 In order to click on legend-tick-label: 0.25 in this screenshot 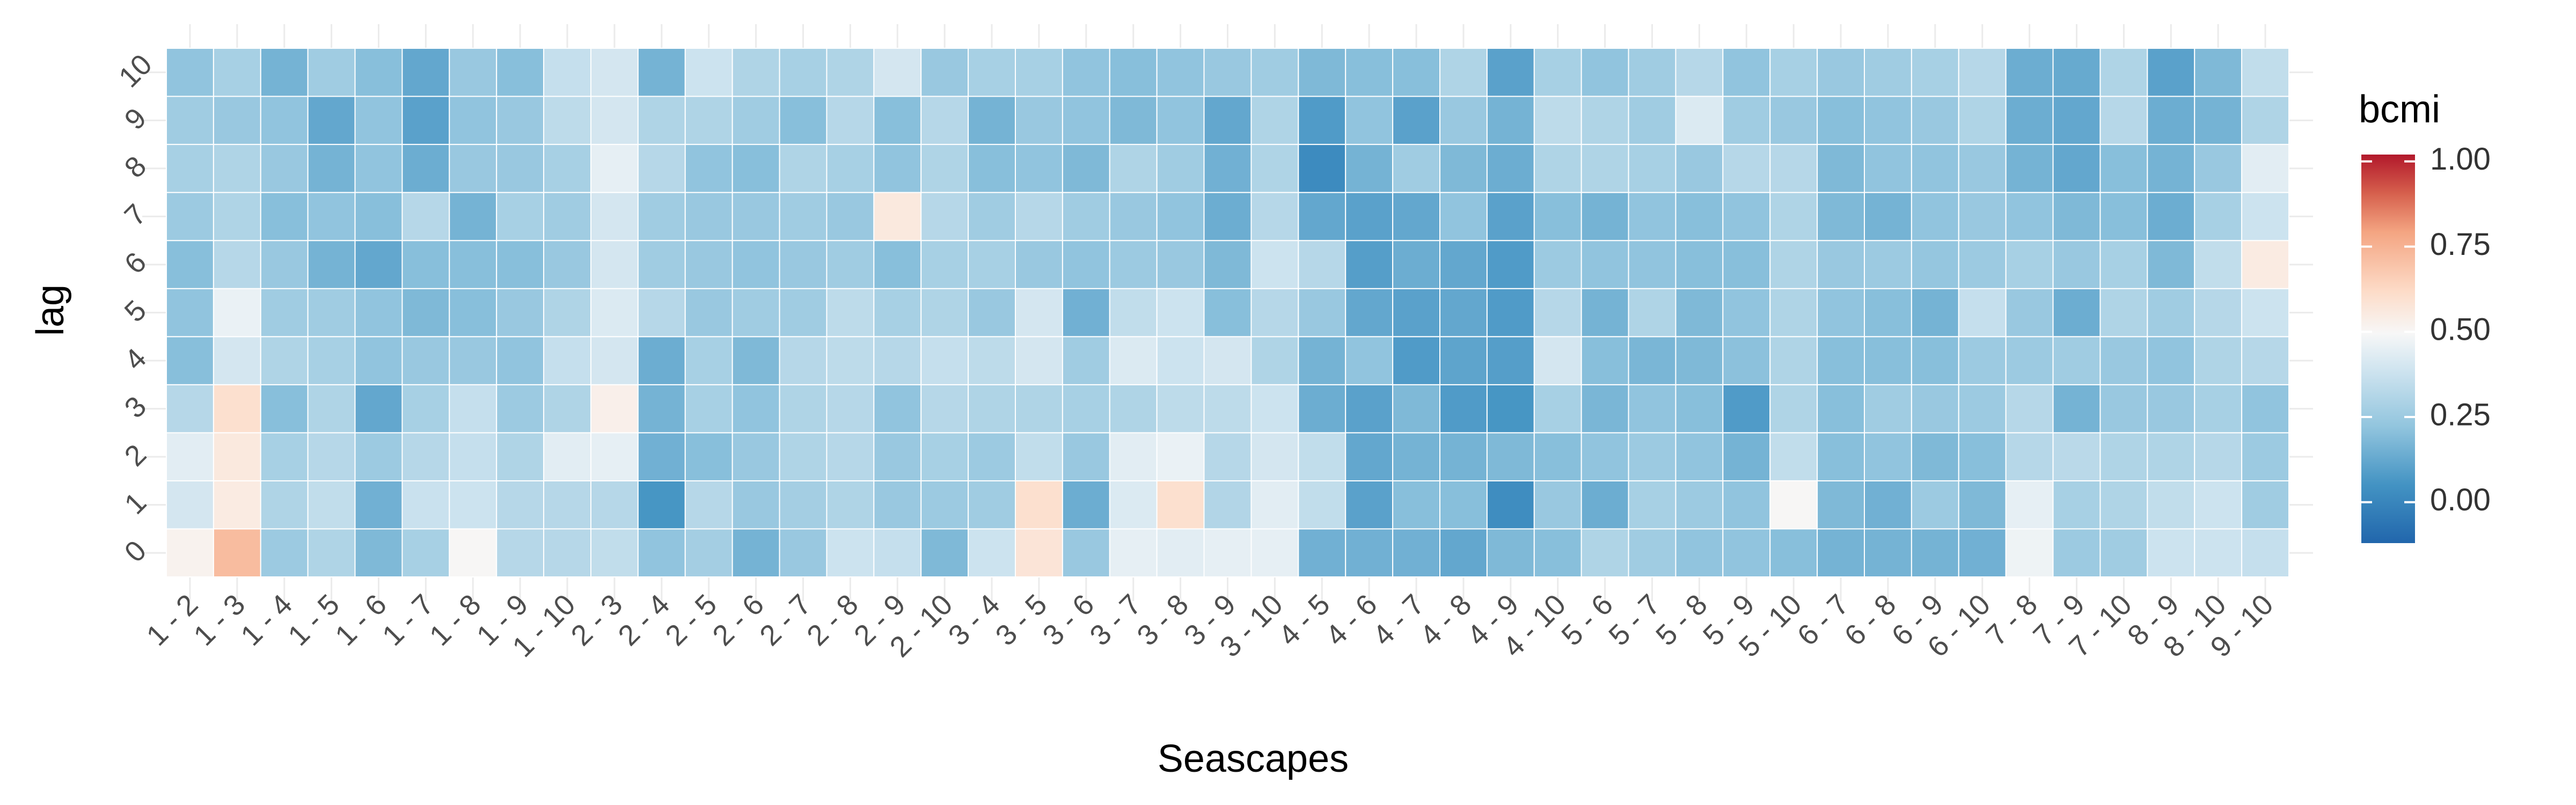, I will do `click(2460, 414)`.